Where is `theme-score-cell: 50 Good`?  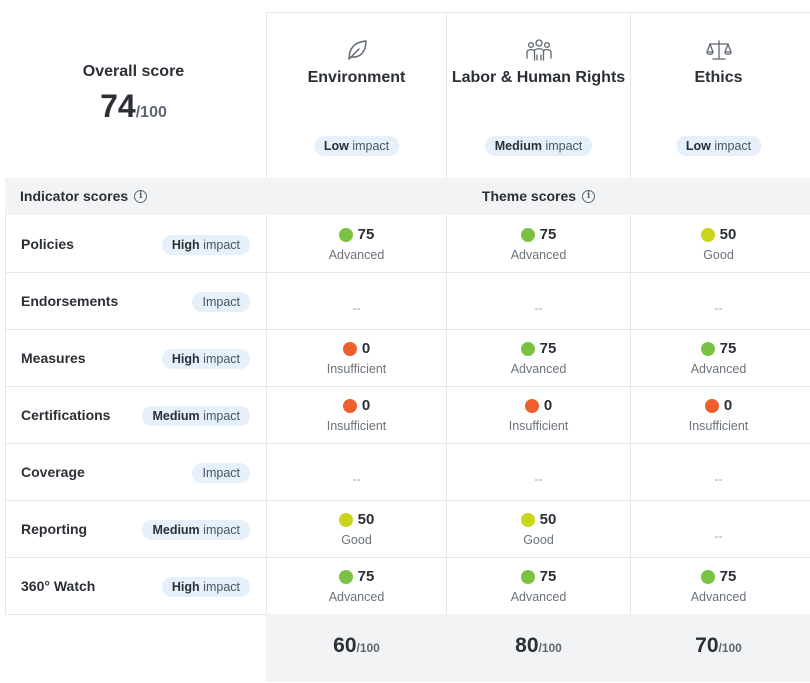
theme-score-cell: 50 Good is located at coordinates (356, 528).